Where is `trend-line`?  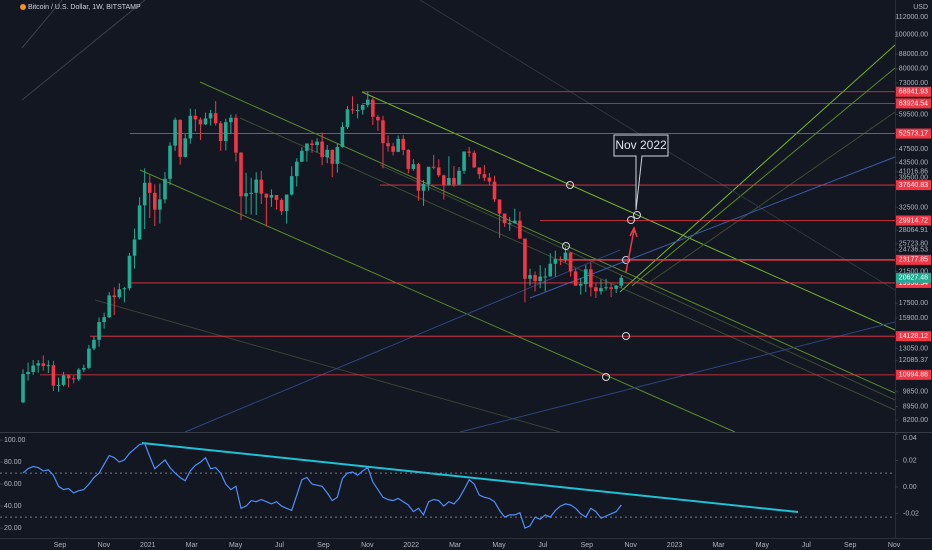 trend-line is located at coordinates (83, 50).